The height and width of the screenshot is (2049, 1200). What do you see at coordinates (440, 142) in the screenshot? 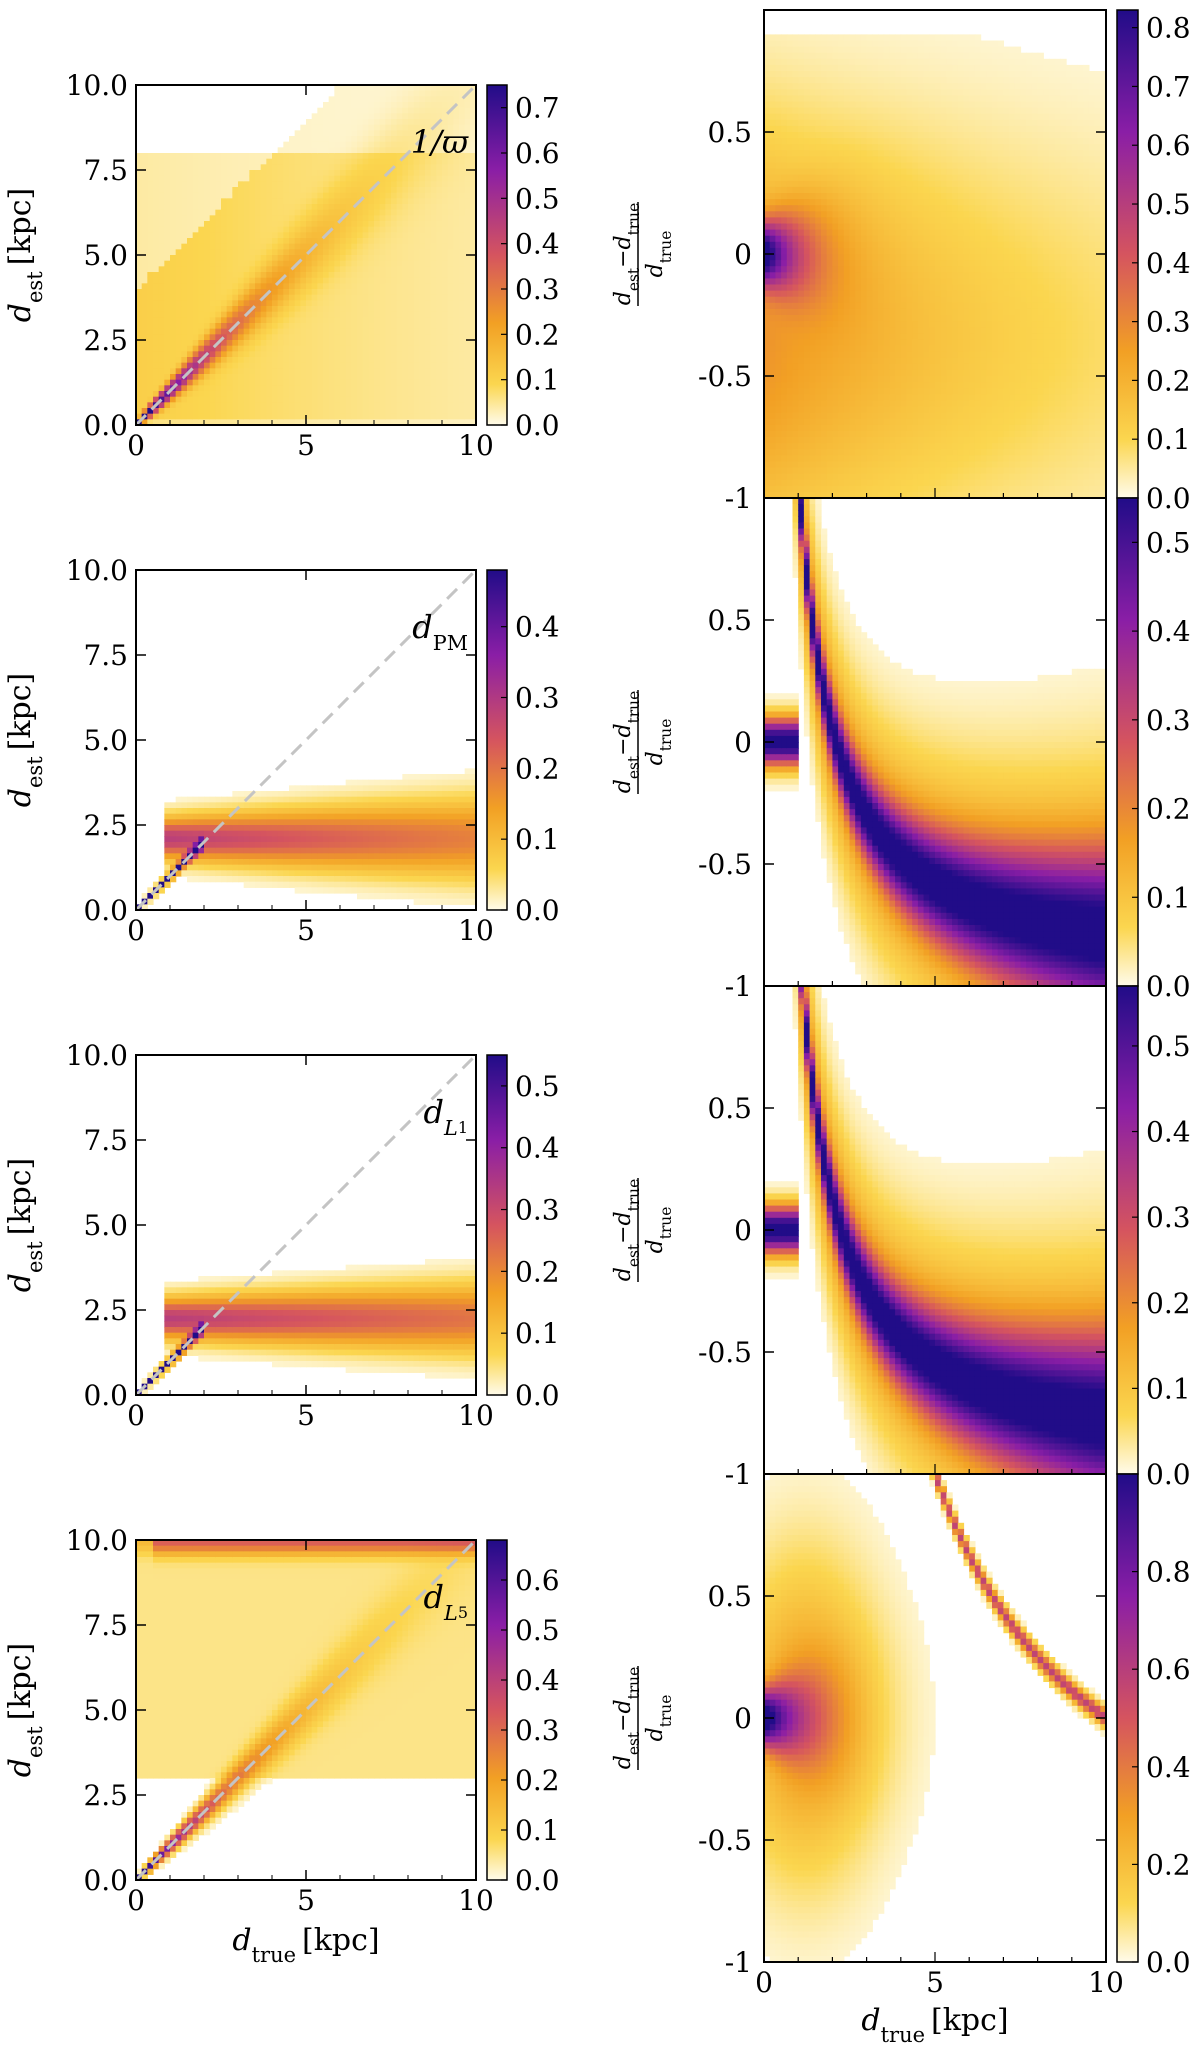
I see `estimator-label: 1/ϖ` at bounding box center [440, 142].